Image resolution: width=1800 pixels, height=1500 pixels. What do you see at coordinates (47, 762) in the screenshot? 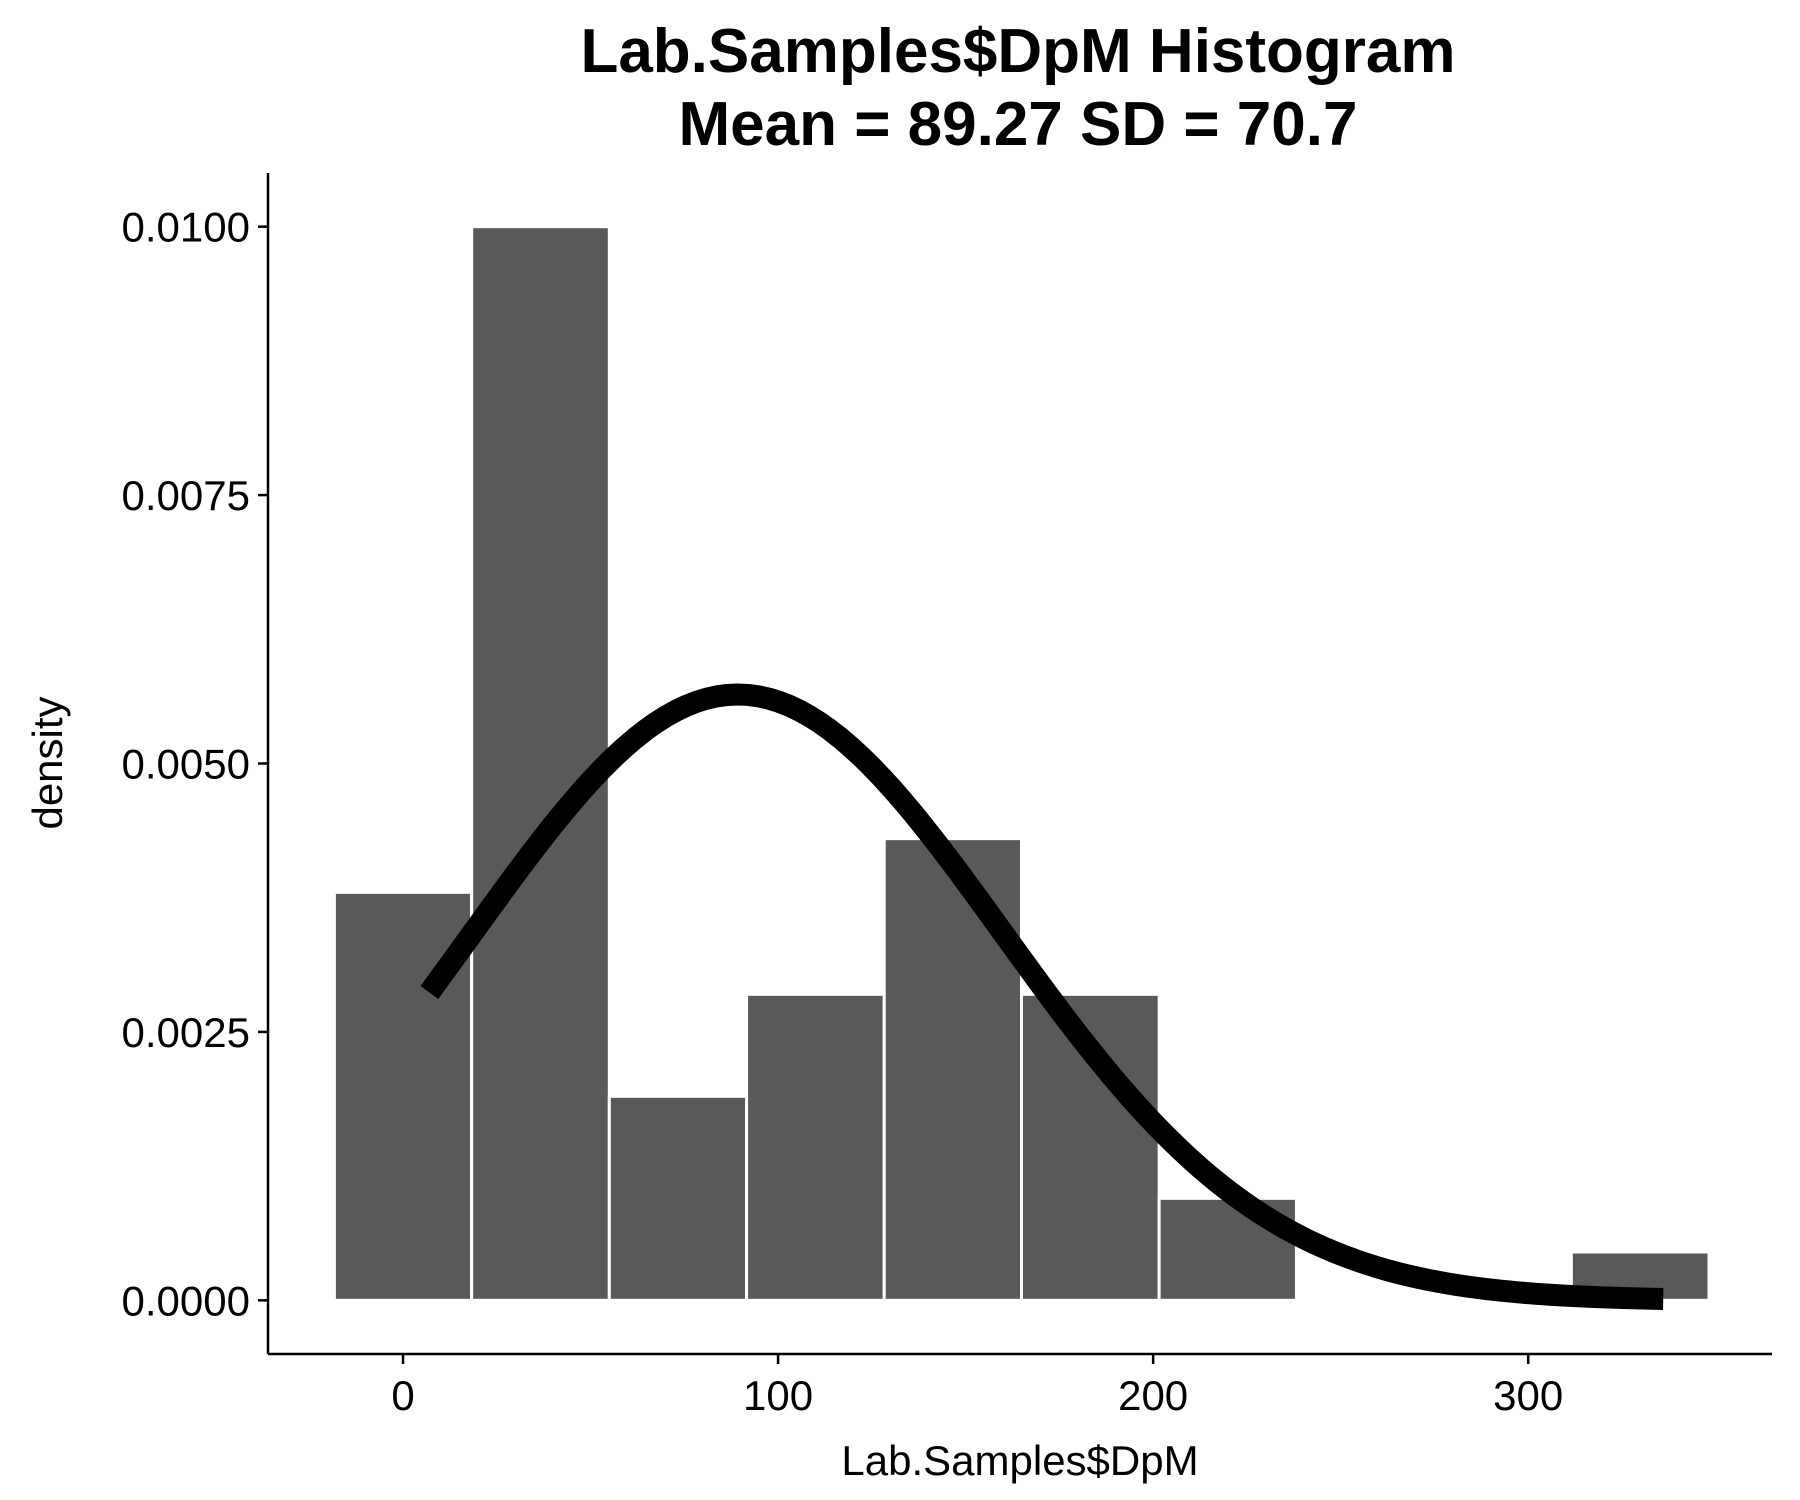
I see `y-axis-title: density` at bounding box center [47, 762].